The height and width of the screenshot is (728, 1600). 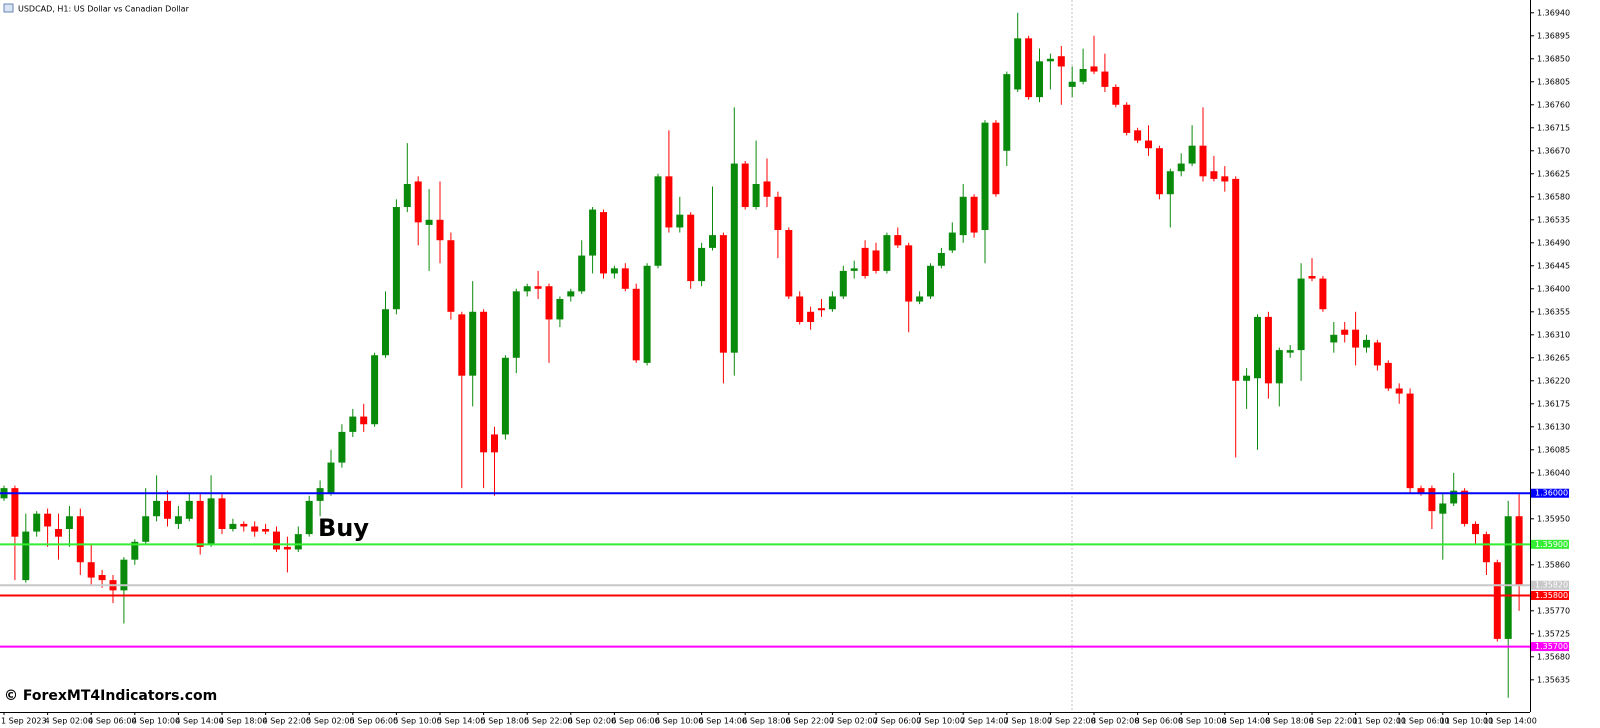 What do you see at coordinates (1553, 380) in the screenshot?
I see `y-tick-label: 1.36220` at bounding box center [1553, 380].